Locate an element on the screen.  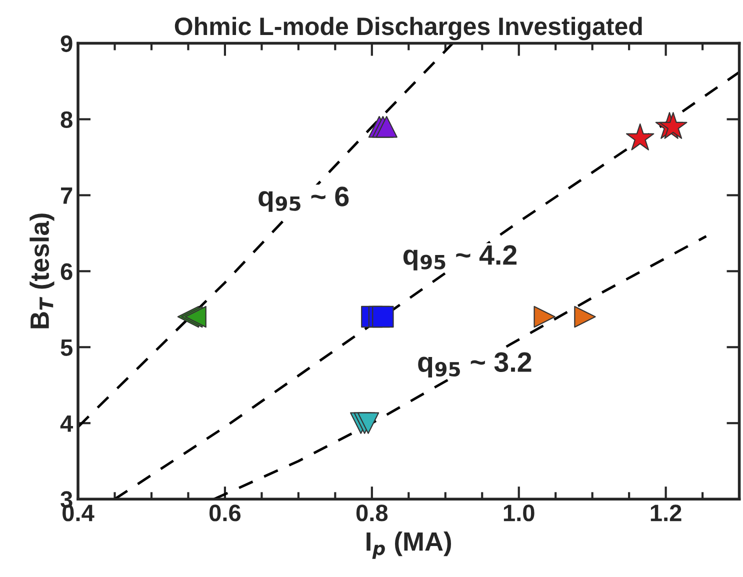
y-tick-label: 9 is located at coordinates (66, 43).